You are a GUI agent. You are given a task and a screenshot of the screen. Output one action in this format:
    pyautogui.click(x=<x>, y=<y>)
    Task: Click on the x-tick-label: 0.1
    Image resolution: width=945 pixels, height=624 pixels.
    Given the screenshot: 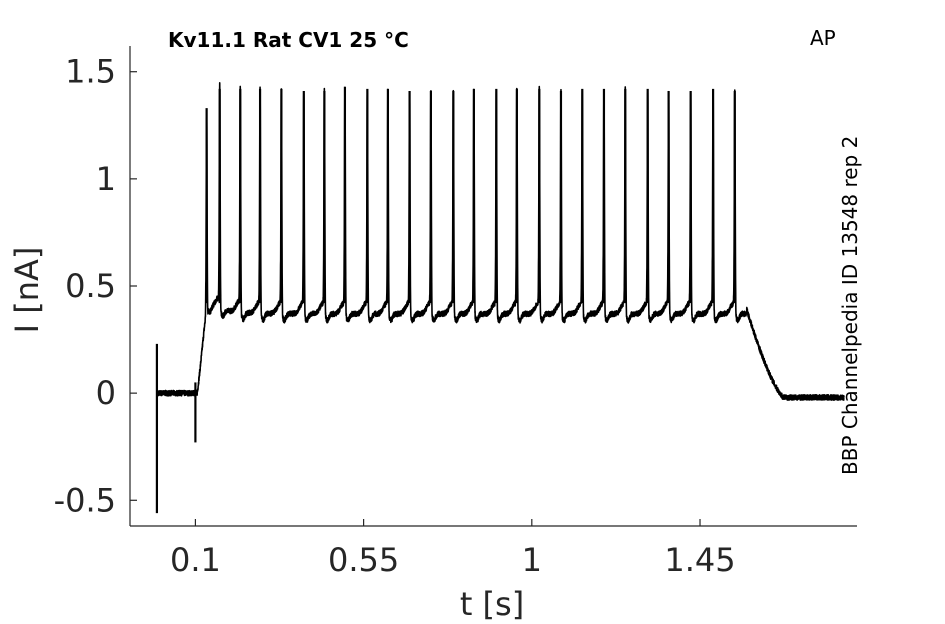 What is the action you would take?
    pyautogui.click(x=195, y=560)
    